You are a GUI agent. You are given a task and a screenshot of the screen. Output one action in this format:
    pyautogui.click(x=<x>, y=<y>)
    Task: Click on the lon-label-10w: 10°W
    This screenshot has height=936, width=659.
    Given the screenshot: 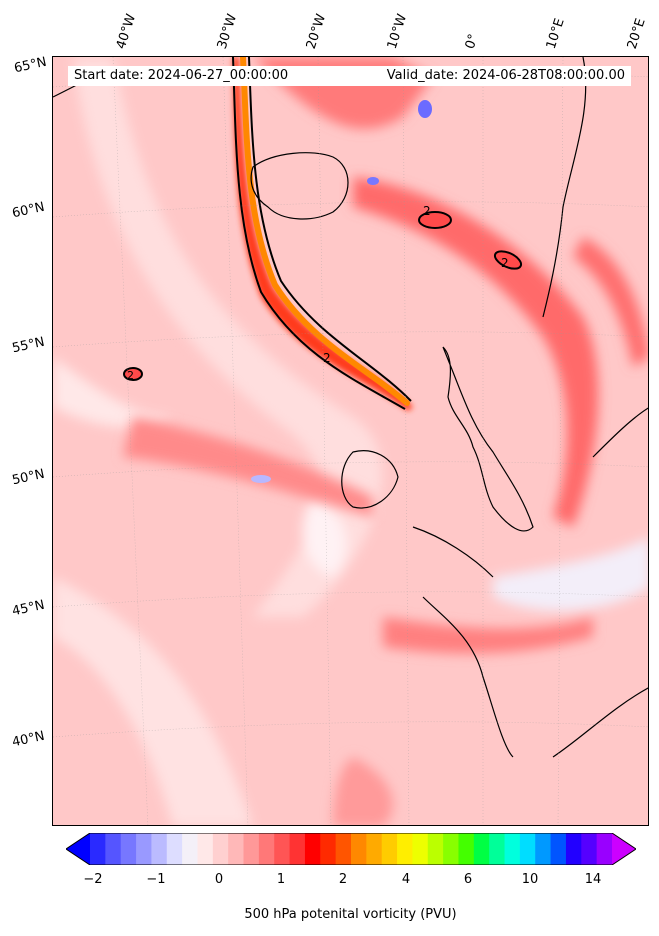 What is the action you would take?
    pyautogui.click(x=397, y=31)
    